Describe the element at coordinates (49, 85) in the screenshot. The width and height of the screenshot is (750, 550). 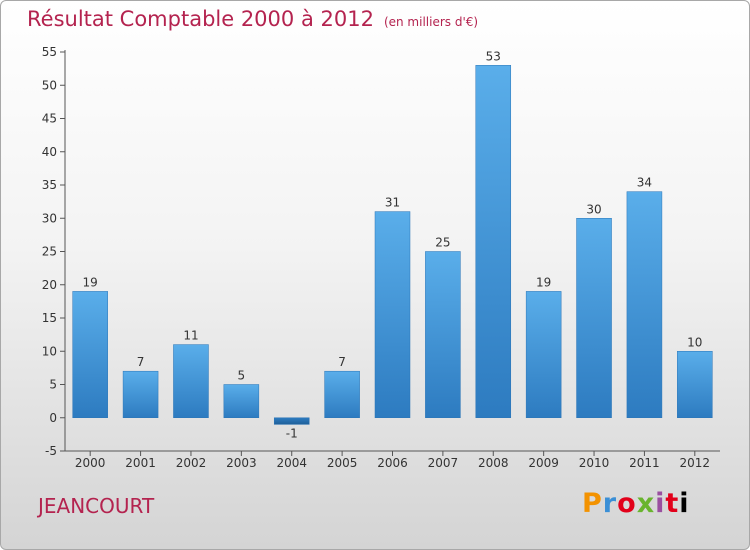
I see `y-tick-label: 50` at that location.